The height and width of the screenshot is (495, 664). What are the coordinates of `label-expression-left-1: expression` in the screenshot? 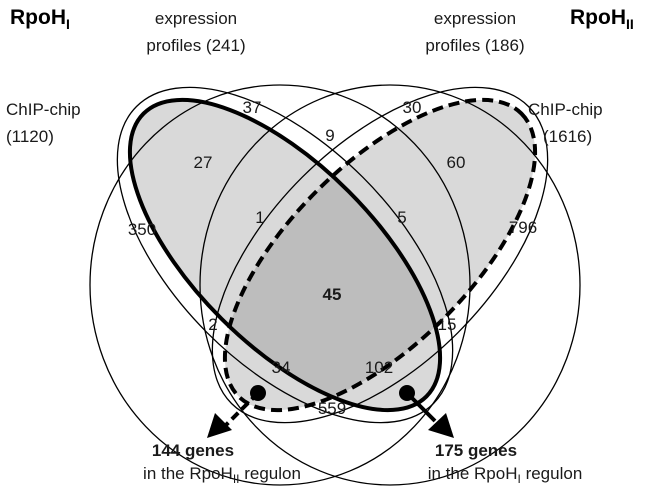 It's located at (196, 18).